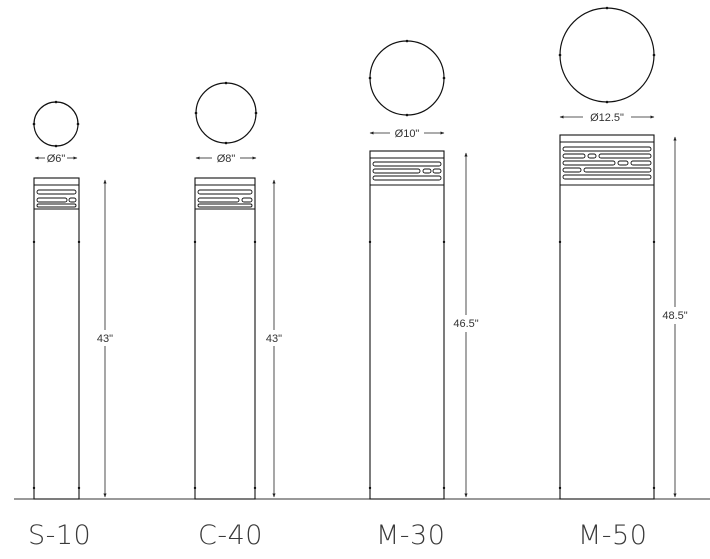  Describe the element at coordinates (607, 317) in the screenshot. I see `bollard-body-m50` at that location.